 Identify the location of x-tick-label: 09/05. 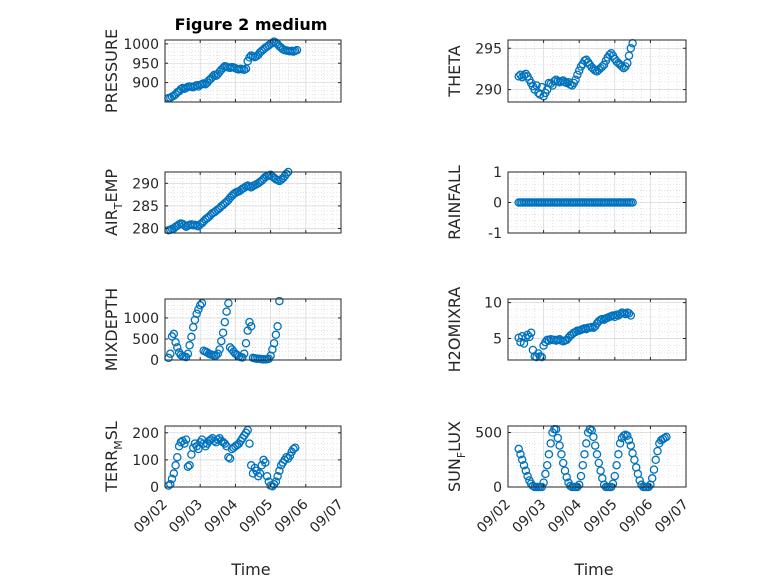
(257, 517).